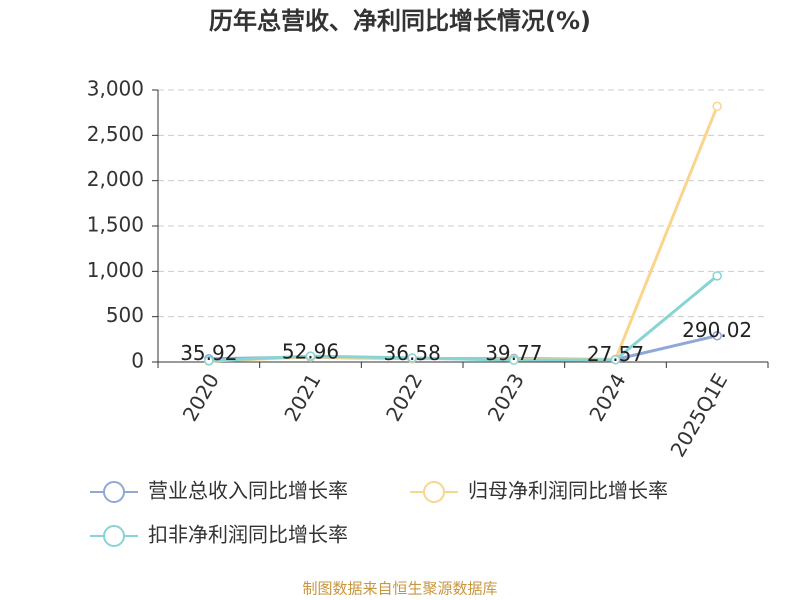  I want to click on source-note: 制图数据来自恒生聚源数据库, so click(399, 589).